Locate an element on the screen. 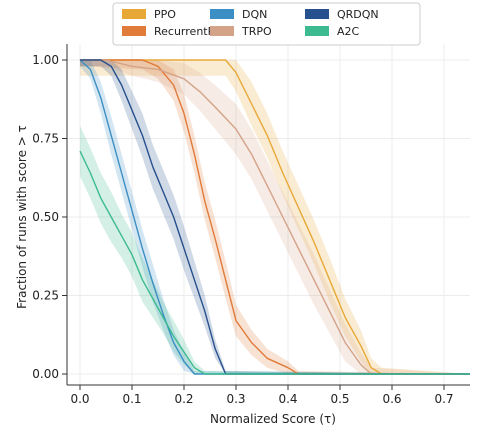 This screenshot has height=432, width=479. x-tick-label: 0.0 is located at coordinates (79, 399).